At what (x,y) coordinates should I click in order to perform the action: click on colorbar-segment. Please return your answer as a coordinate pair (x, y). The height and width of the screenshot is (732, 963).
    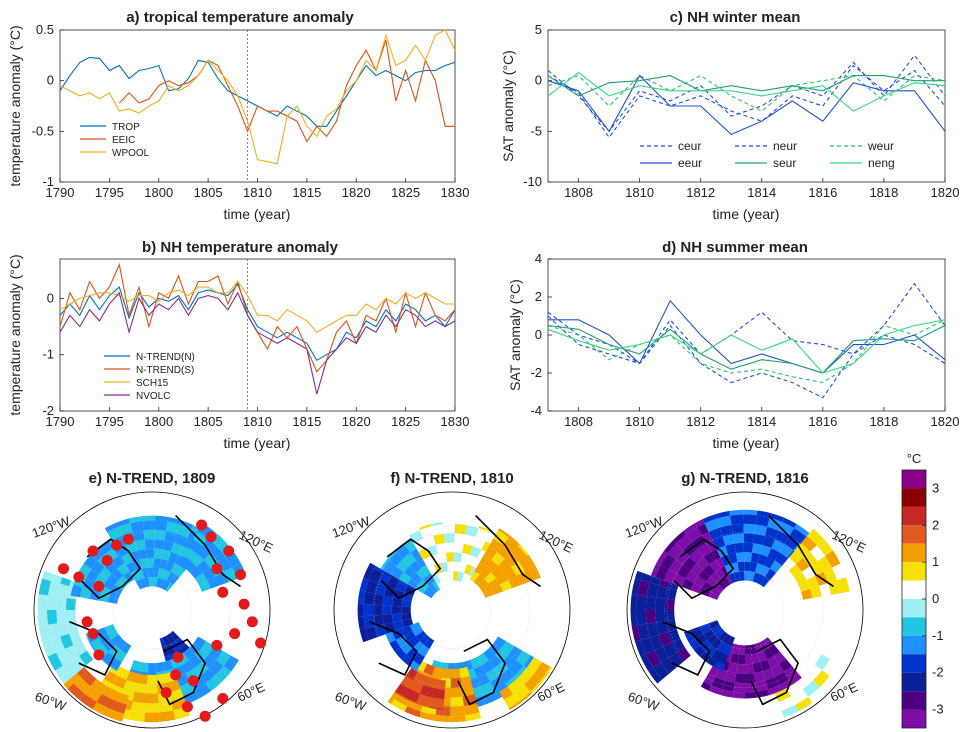
    Looking at the image, I should click on (914, 682).